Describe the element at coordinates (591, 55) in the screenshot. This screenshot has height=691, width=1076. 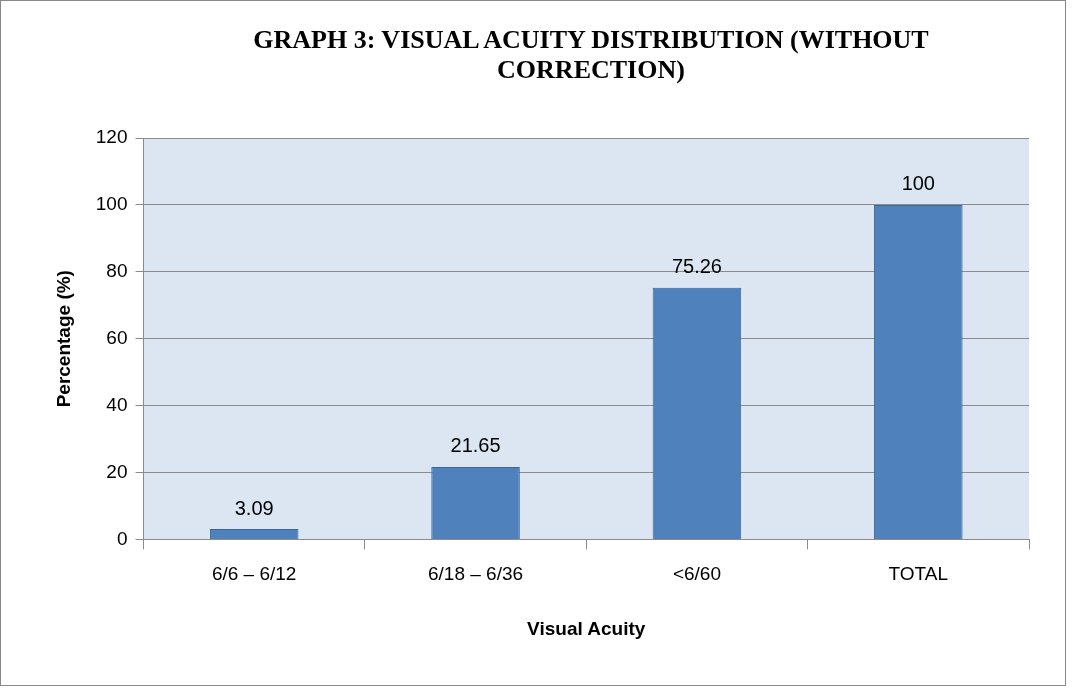
I see `chart-title: GRAPH 3: VISUAL ACUITY DISTRIBUTION (WITHOUT CORRECTION)` at that location.